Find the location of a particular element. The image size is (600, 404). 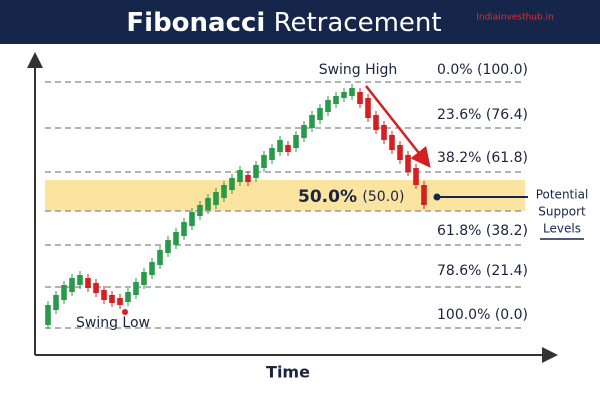

fifty-pct: 50.0% is located at coordinates (327, 197).